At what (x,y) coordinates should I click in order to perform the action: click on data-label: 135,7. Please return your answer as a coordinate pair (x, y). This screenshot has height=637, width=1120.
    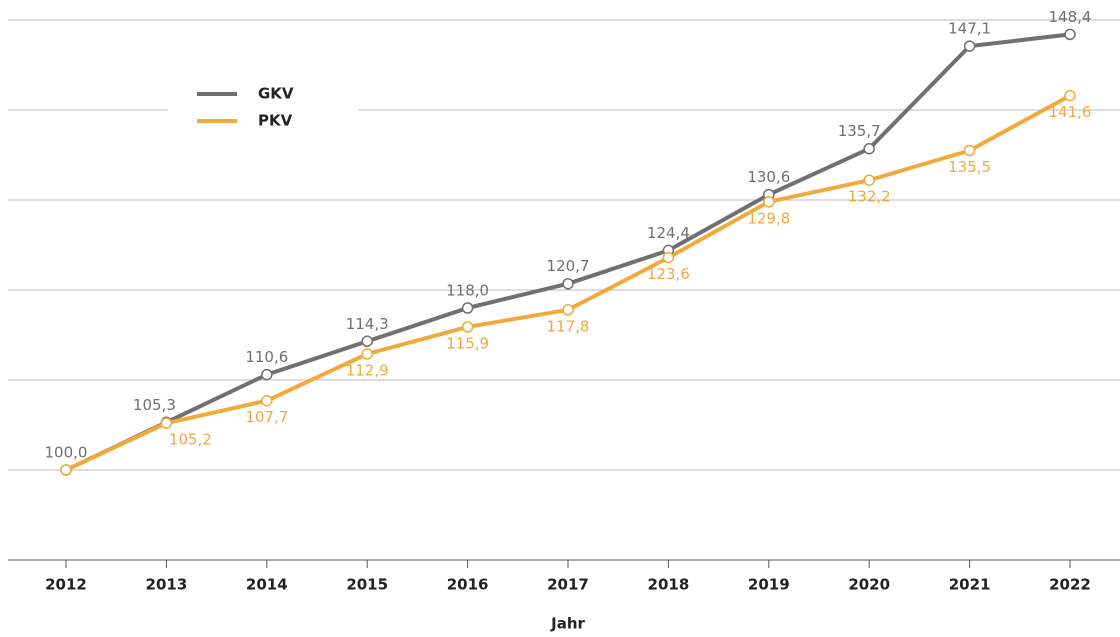
    Looking at the image, I should click on (859, 131).